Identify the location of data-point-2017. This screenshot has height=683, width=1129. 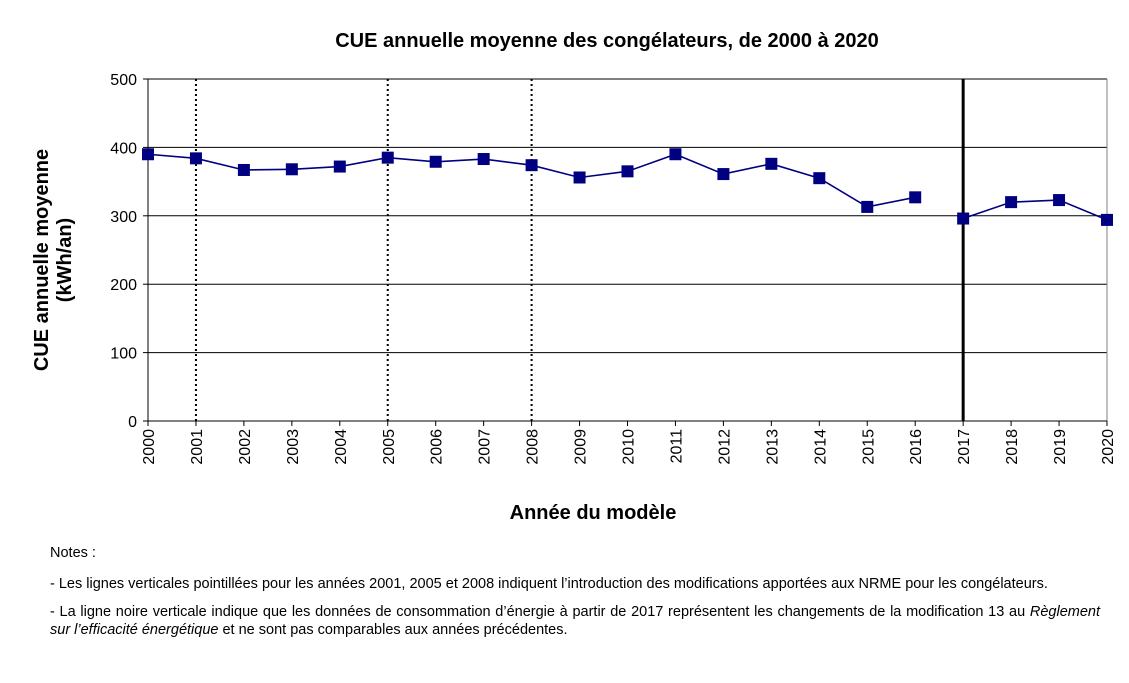
(963, 218).